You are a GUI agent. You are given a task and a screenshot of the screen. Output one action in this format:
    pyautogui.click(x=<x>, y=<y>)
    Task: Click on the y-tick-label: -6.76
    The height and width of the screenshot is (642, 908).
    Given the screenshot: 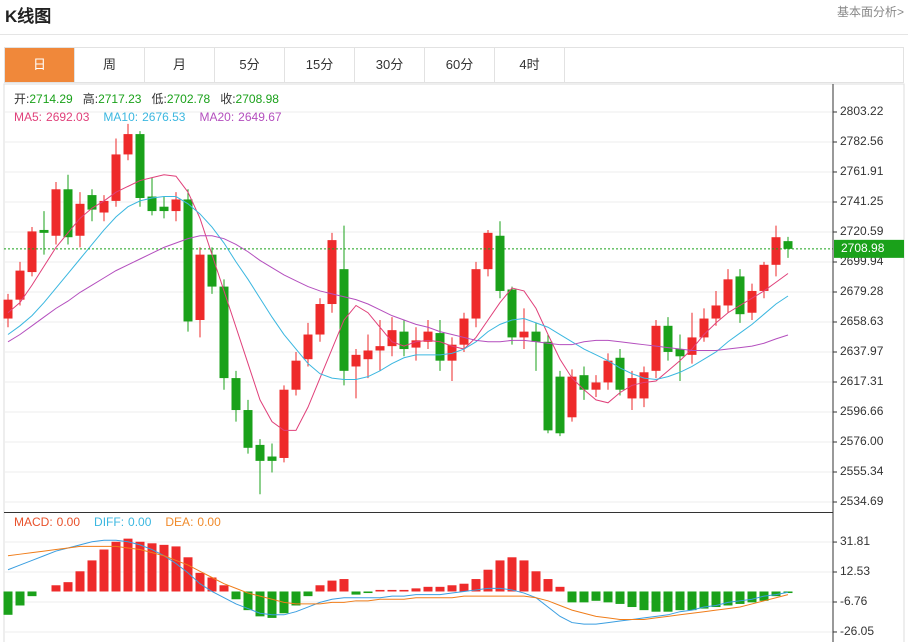 What is the action you would take?
    pyautogui.click(x=854, y=601)
    